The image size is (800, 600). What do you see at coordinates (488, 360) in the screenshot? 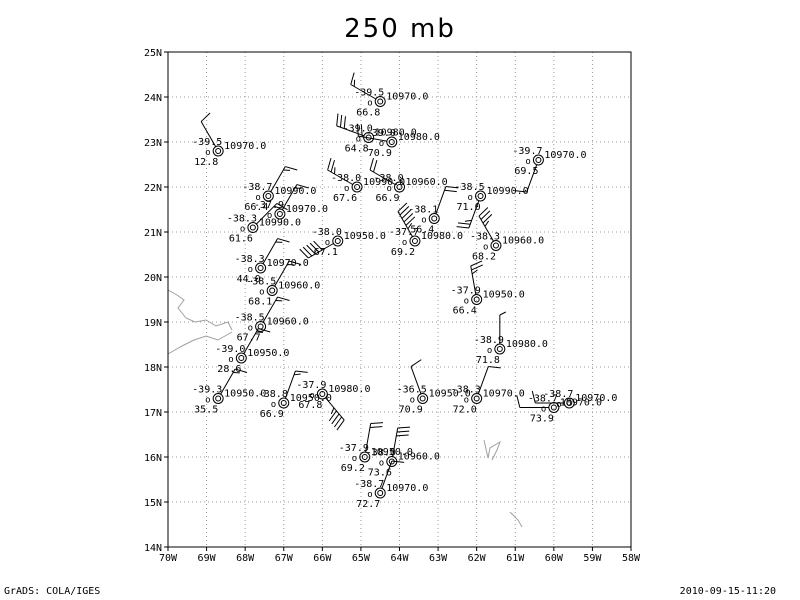
I see `station-humidity: 71.8` at bounding box center [488, 360].